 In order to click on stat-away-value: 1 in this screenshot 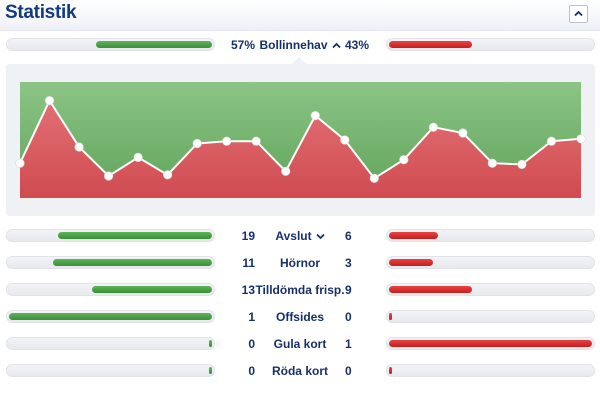, I will do `click(348, 344)`.